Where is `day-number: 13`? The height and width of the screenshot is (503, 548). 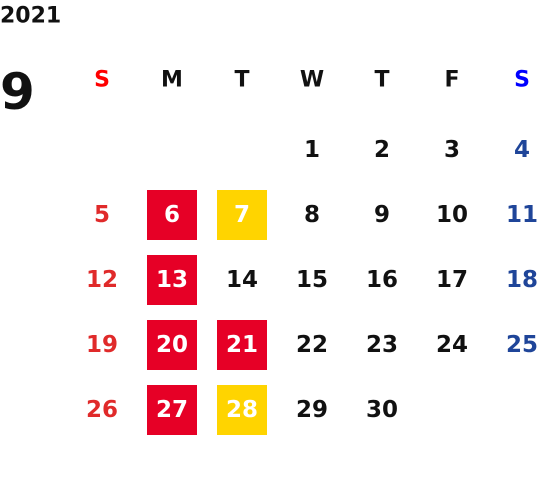 day-number: 13 is located at coordinates (172, 280).